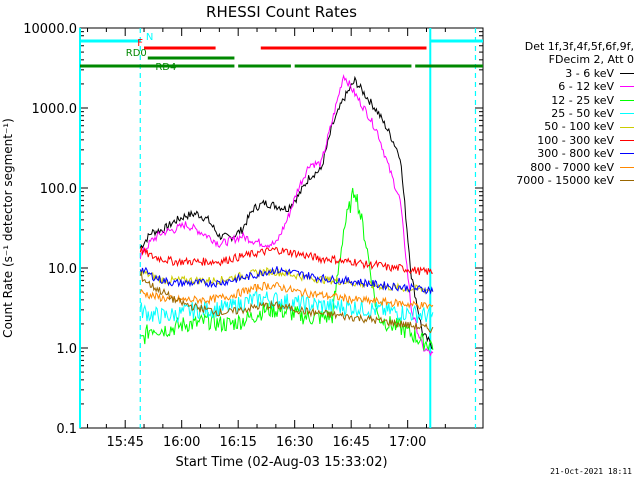  What do you see at coordinates (575, 140) in the screenshot?
I see `legend-label: 100 - 300 keV` at bounding box center [575, 140].